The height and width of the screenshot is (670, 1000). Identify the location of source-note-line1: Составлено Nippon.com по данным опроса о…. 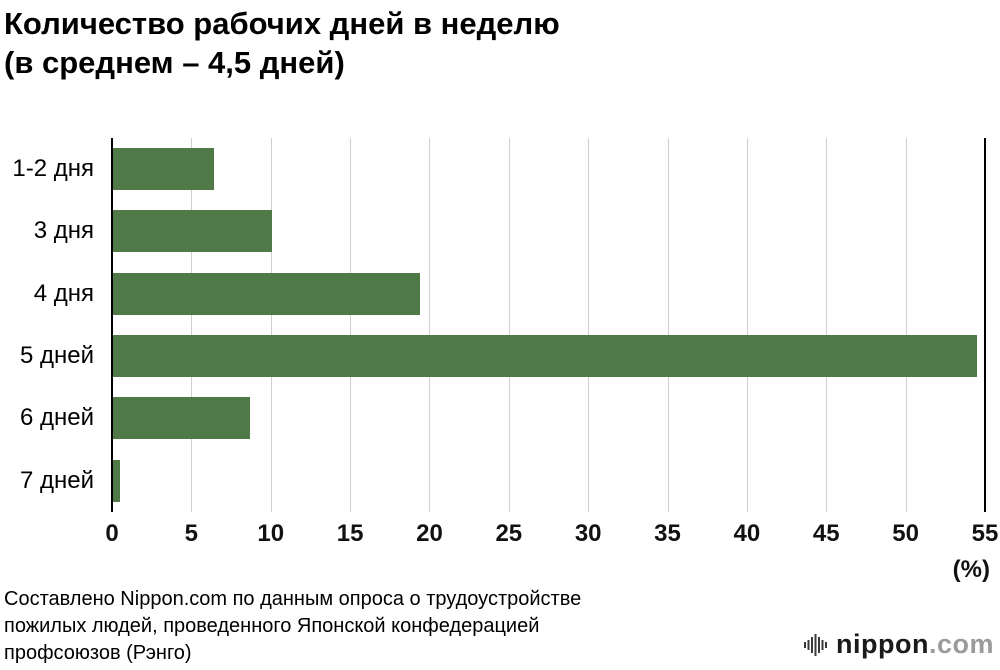
(293, 599).